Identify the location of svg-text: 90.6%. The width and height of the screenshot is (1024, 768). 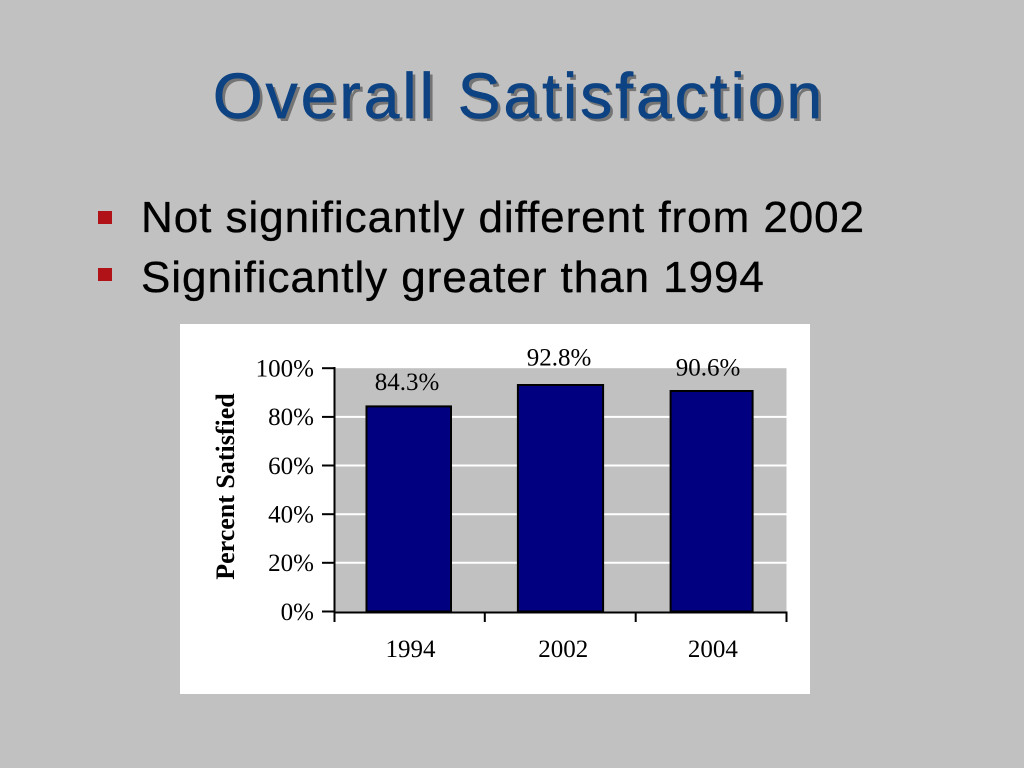
(708, 367).